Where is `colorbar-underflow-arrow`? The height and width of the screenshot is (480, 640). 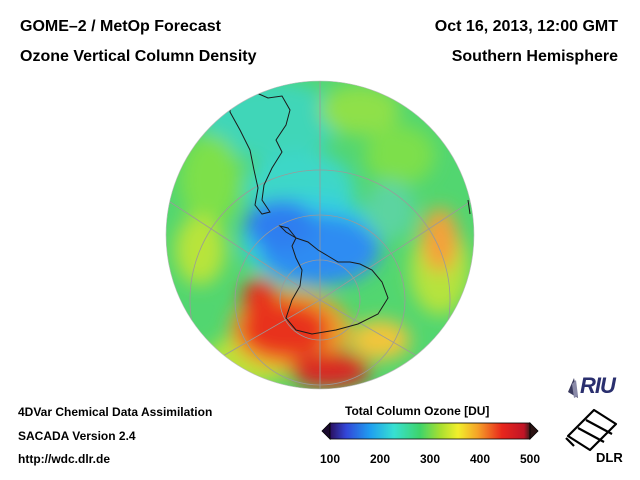
colorbar-underflow-arrow is located at coordinates (326, 431).